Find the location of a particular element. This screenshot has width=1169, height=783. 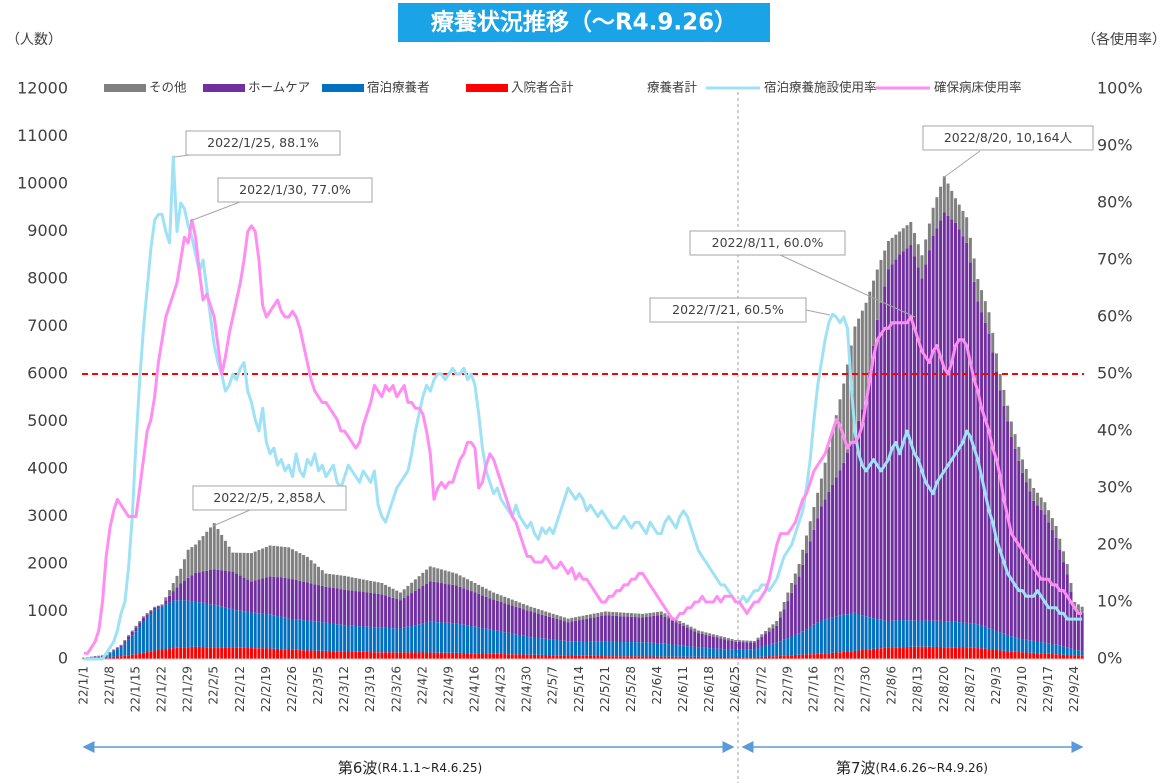

x-tick-label: 22/4/16 is located at coordinates (474, 689).